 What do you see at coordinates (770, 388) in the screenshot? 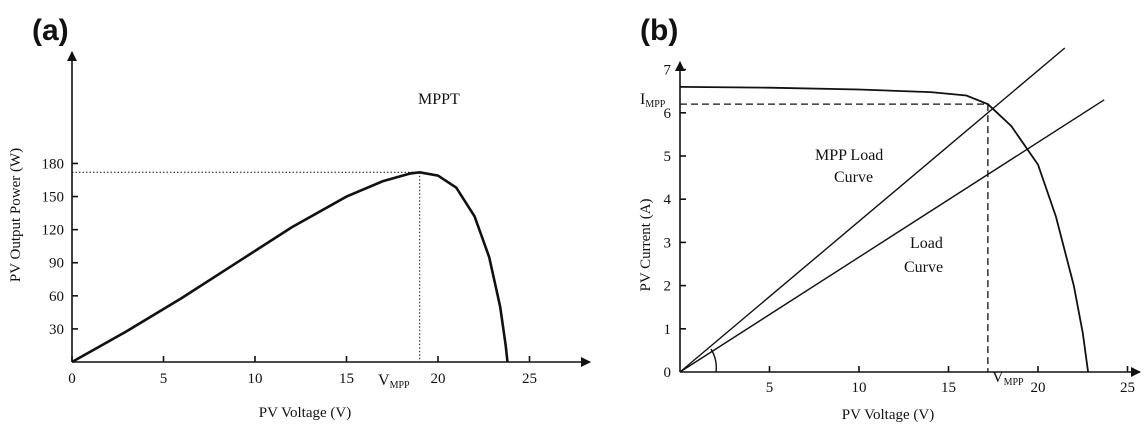
I see `x-tick-label-b: 5` at bounding box center [770, 388].